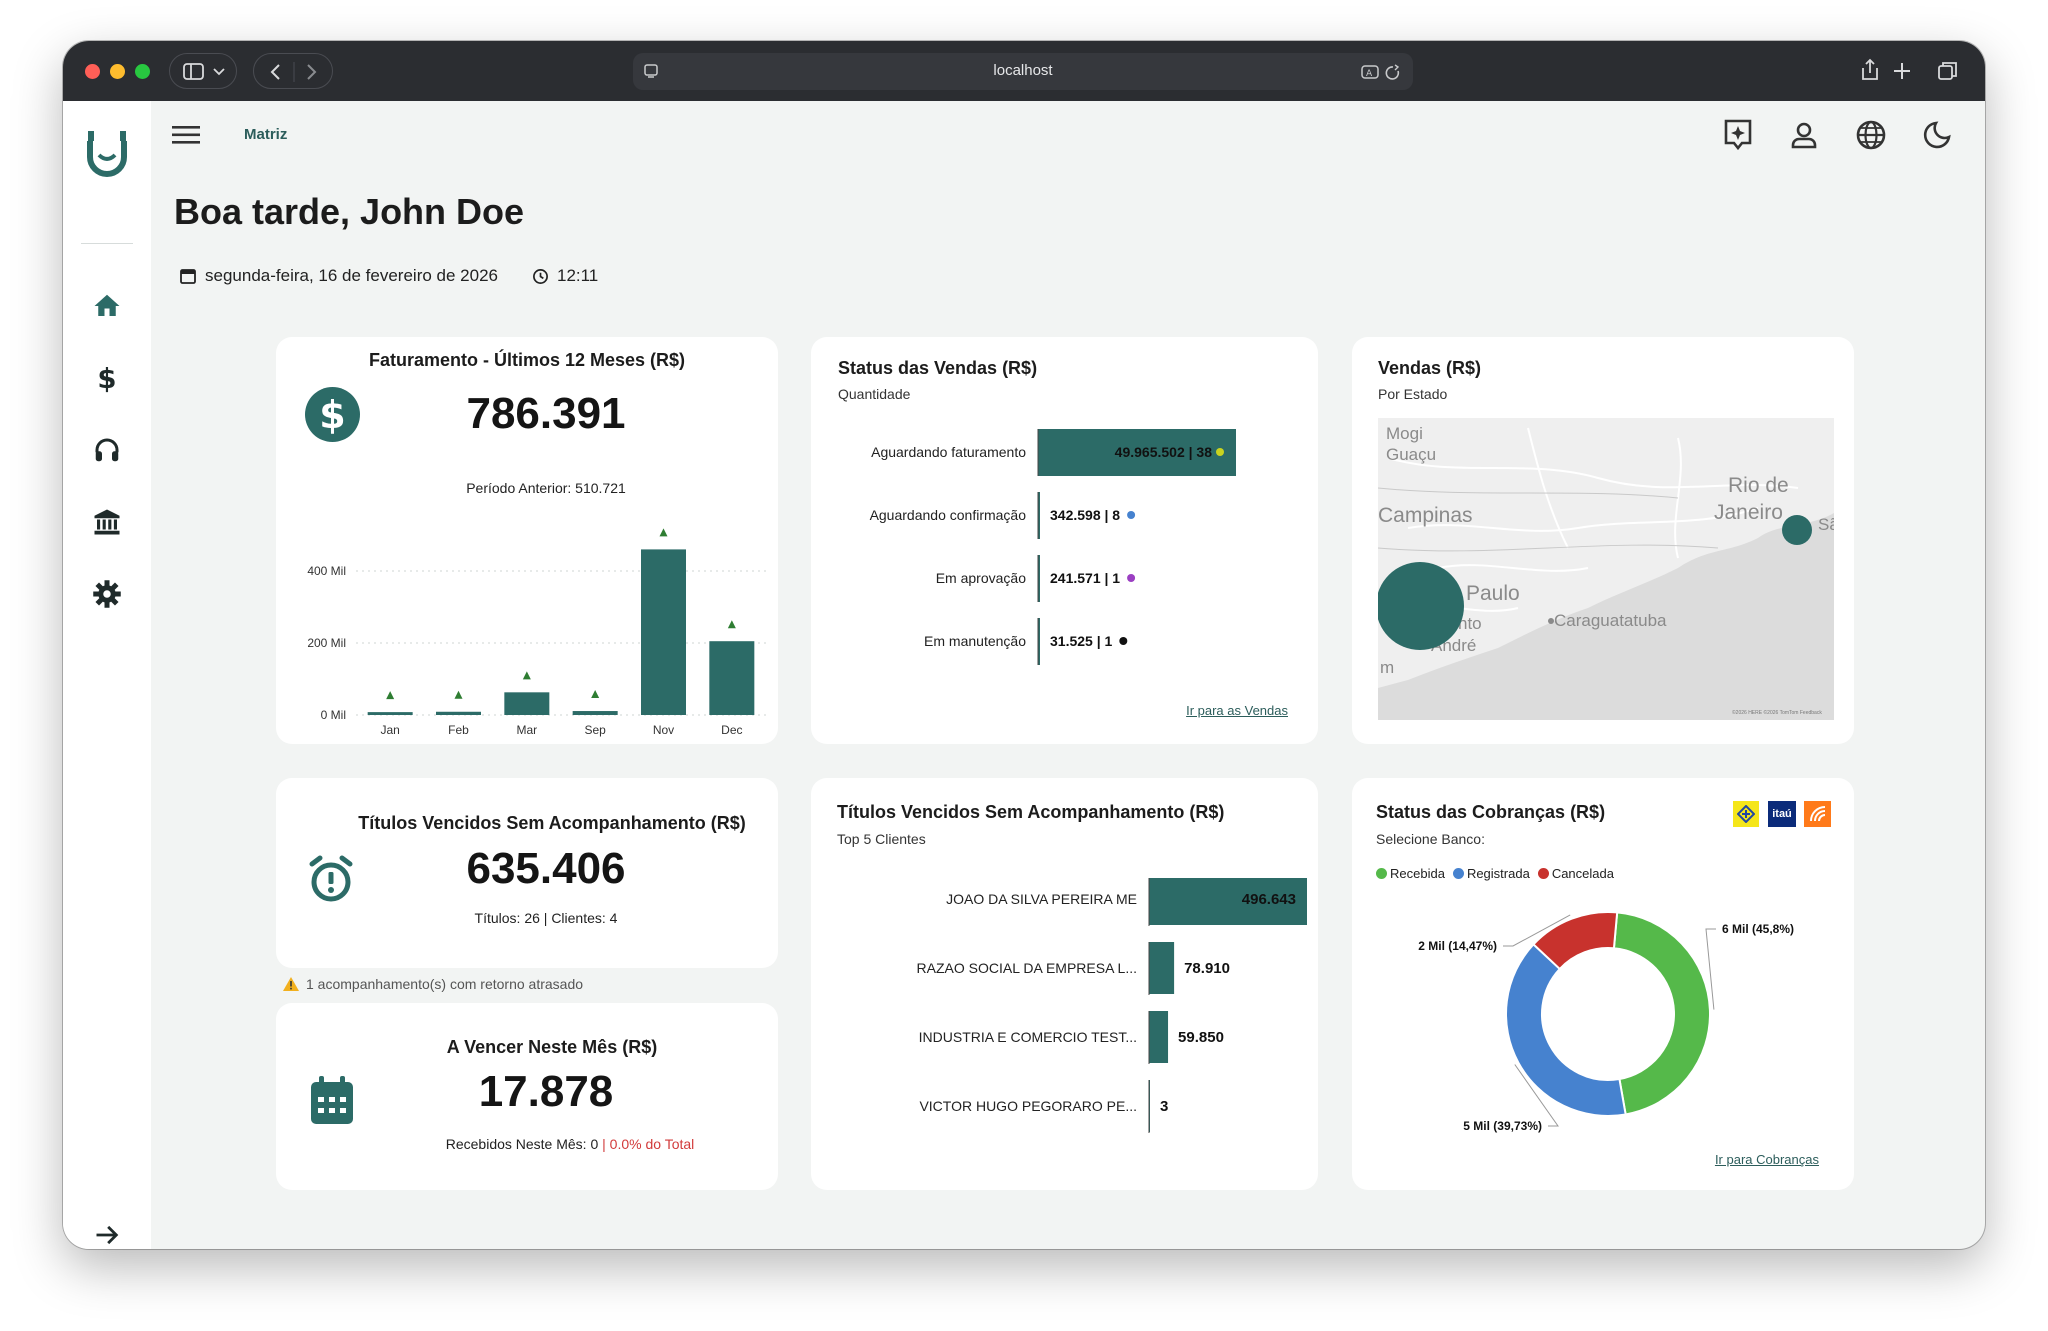 The width and height of the screenshot is (2048, 1331). Describe the element at coordinates (540, 276) in the screenshot. I see `clock-icon` at that location.